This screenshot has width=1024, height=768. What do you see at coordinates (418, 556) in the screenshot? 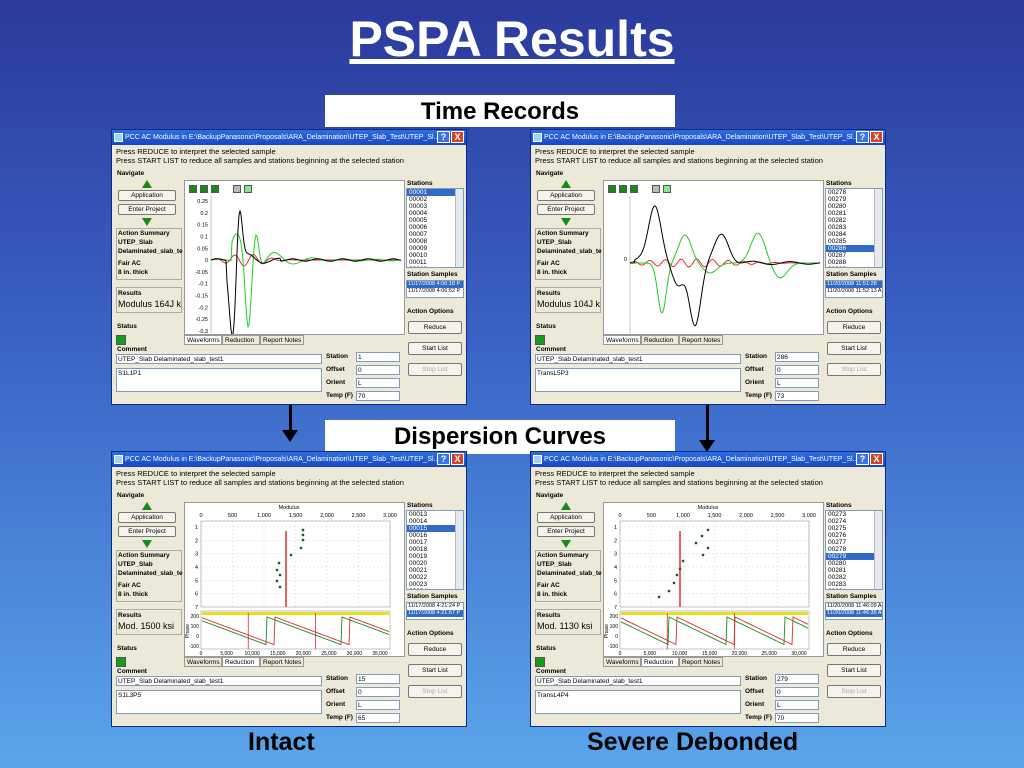
I see `station-item: 00019` at bounding box center [418, 556].